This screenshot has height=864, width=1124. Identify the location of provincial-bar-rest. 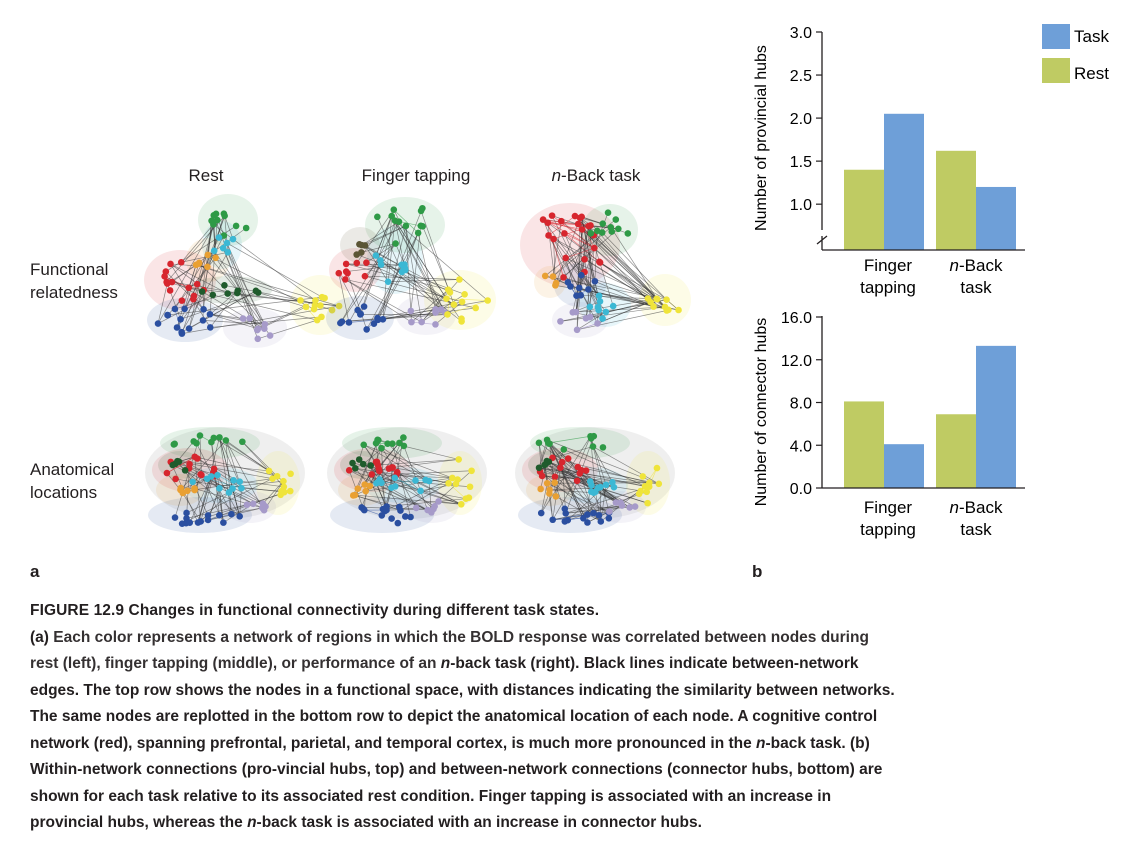
(956, 200).